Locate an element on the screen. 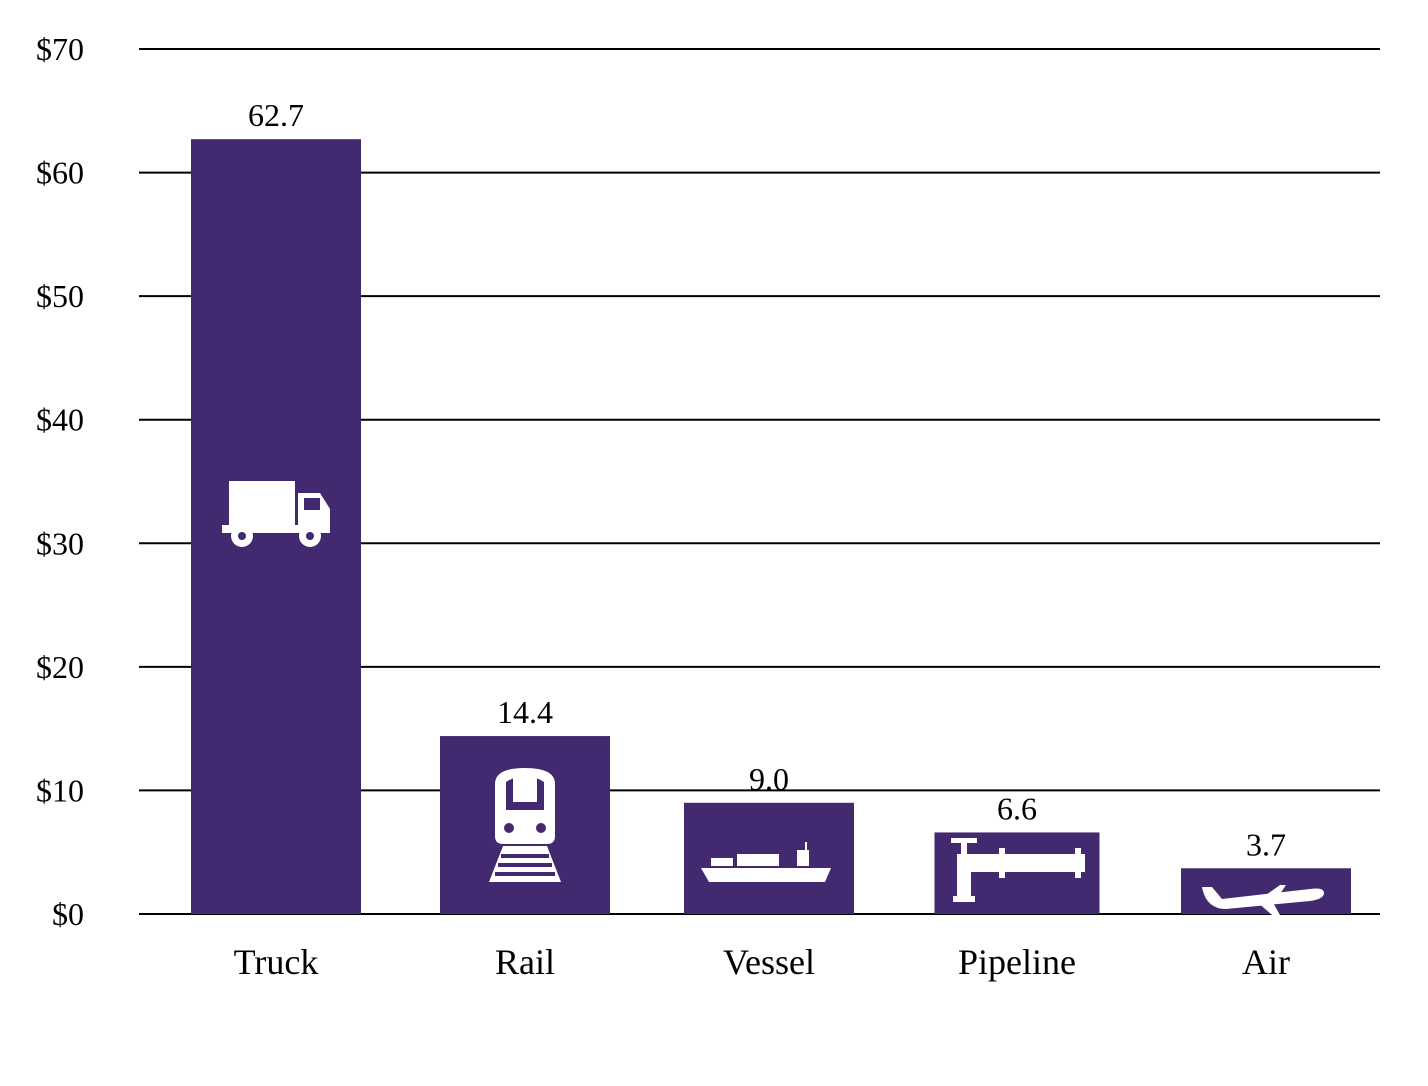  y-tick-label: $10 is located at coordinates (60, 790).